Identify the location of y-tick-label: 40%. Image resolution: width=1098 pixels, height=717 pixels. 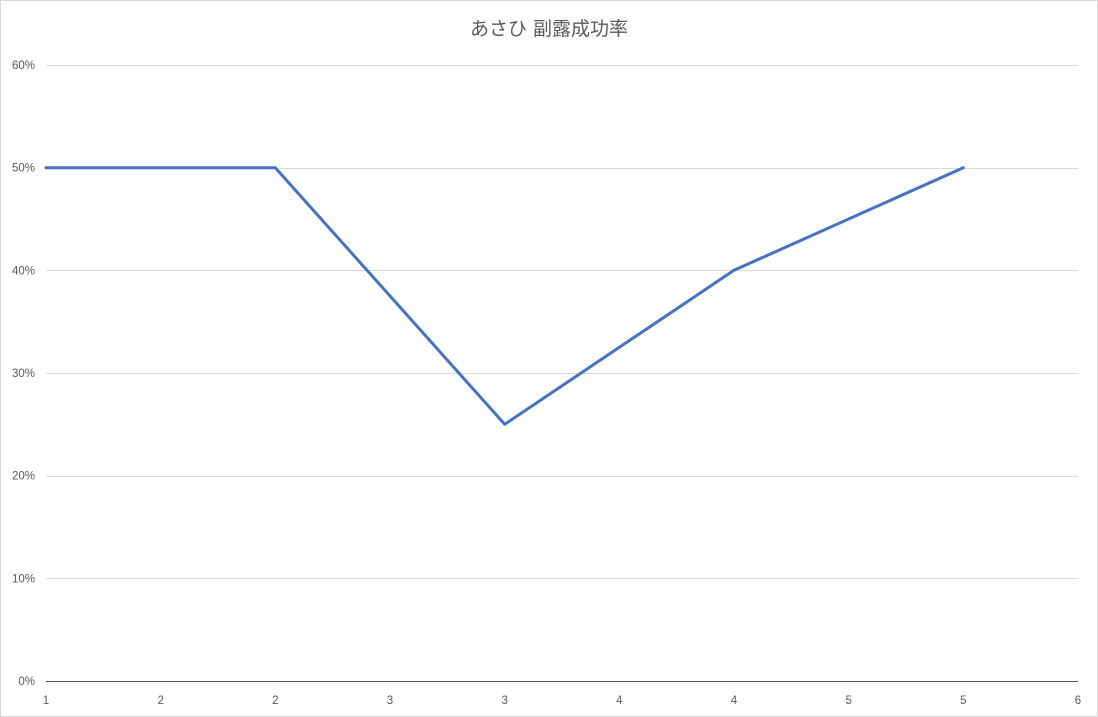
(23, 271).